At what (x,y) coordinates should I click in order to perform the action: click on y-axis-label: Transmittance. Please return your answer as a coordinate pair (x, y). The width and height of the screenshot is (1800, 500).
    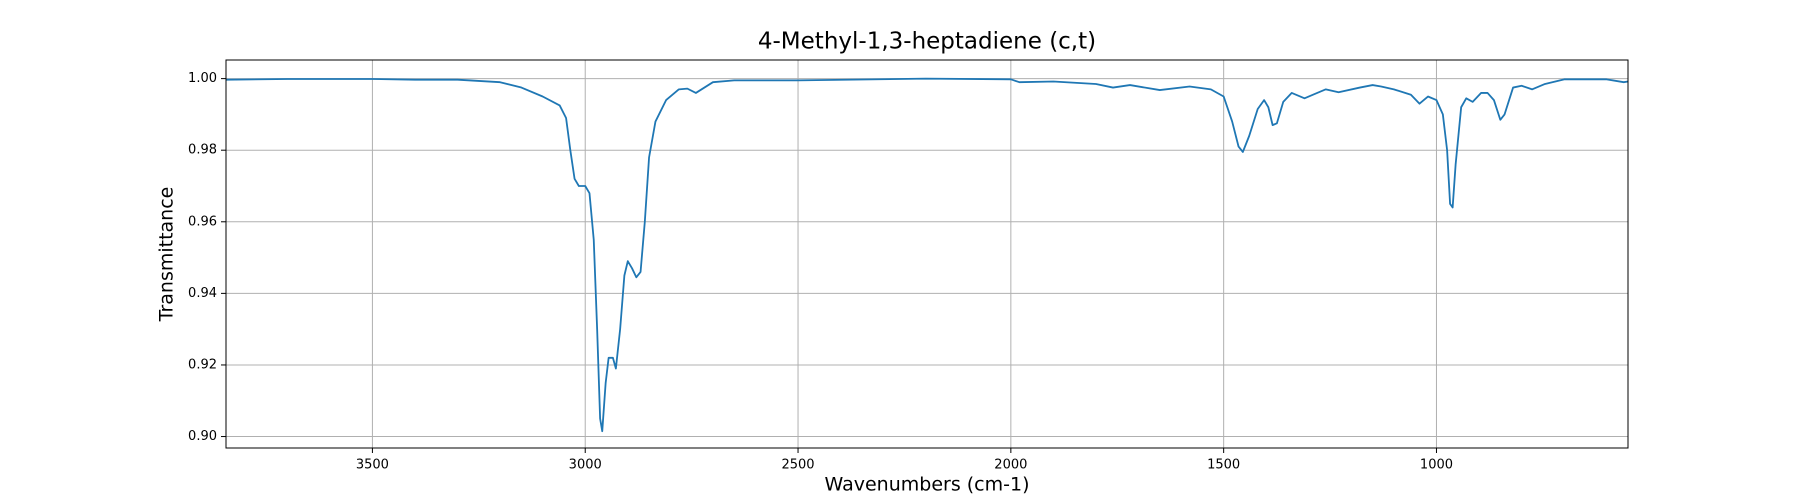
    Looking at the image, I should click on (167, 255).